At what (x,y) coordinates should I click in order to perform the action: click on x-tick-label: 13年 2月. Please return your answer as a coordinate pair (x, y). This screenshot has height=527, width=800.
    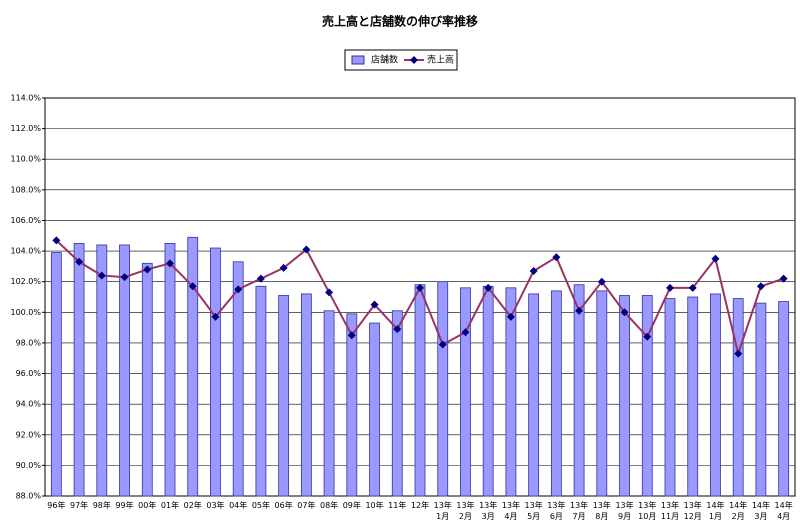
    Looking at the image, I should click on (465, 511).